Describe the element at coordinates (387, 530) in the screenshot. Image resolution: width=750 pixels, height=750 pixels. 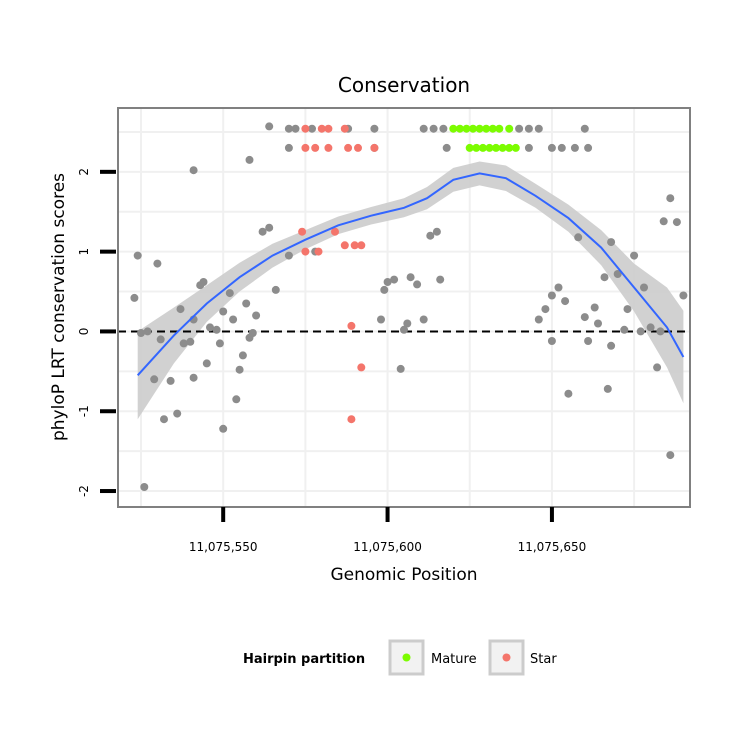
I see `x-axis: 11,075,550 11,075,600 11,075,650` at that location.